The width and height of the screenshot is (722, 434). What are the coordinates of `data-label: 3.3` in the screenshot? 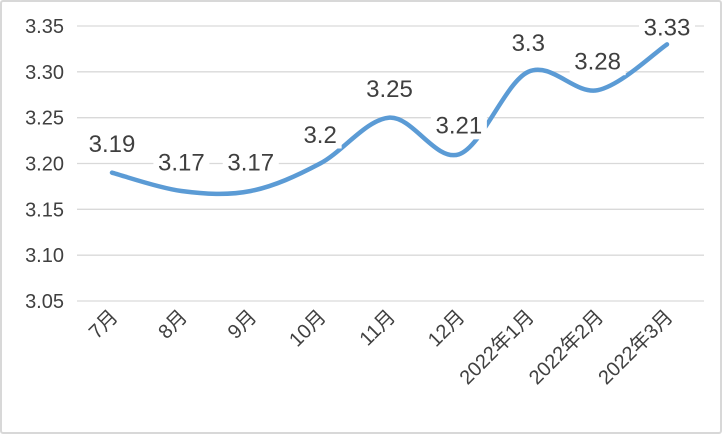 It's located at (528, 43).